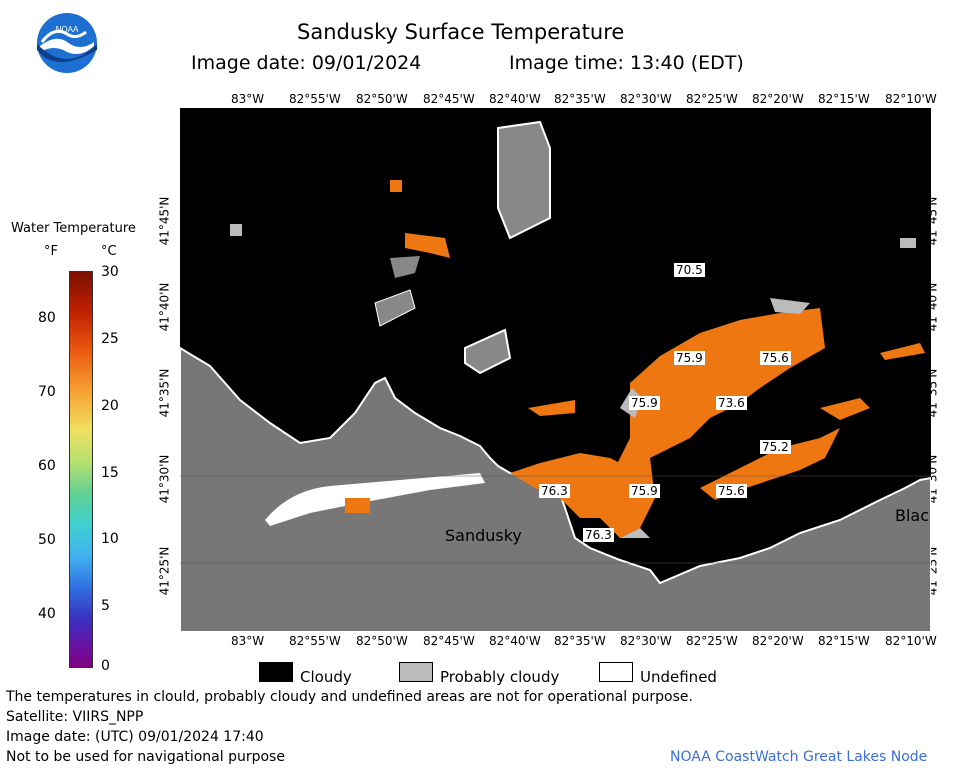  I want to click on lat-tick-left: 41°30'N, so click(164, 479).